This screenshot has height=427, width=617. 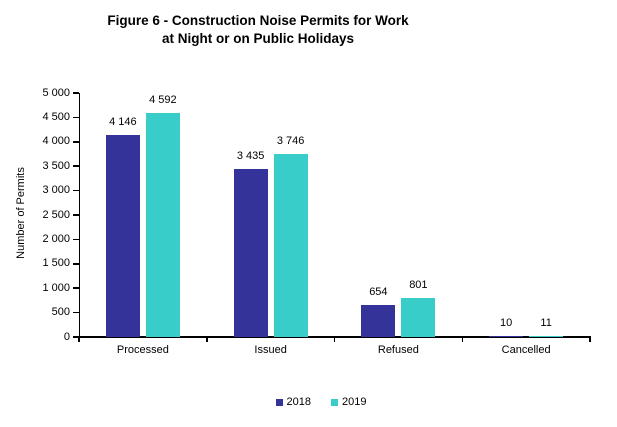 I want to click on category-label-processed: Processed, so click(x=142, y=350).